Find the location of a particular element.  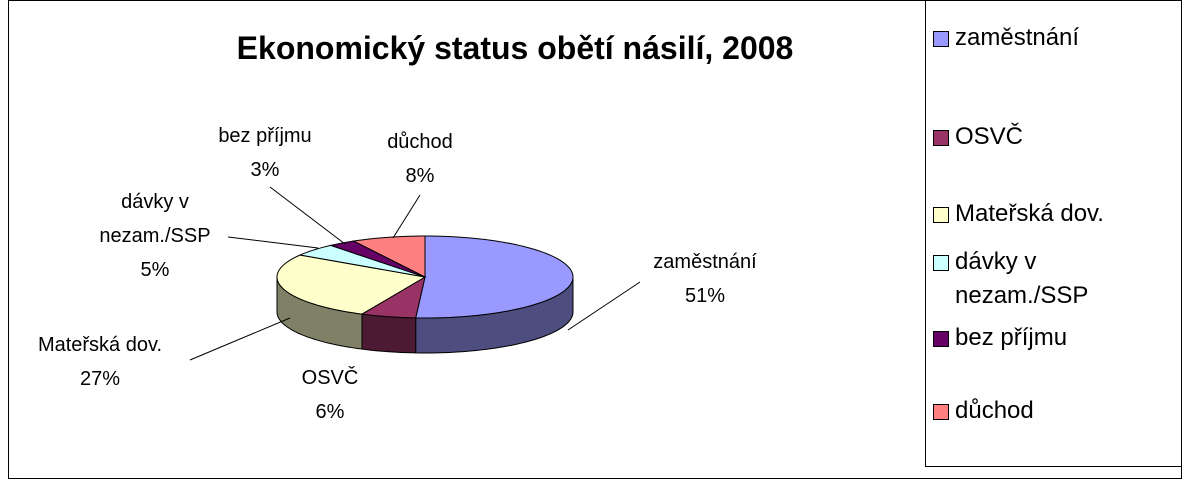

data-label-name: dávky v nezam./SSP is located at coordinates (155, 219).